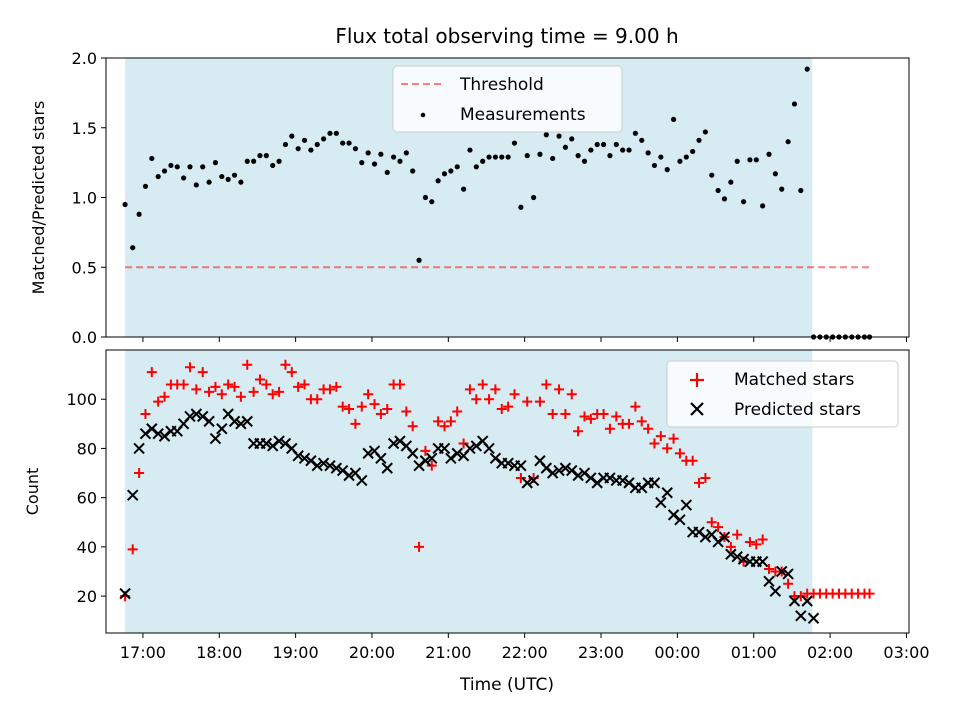 This screenshot has height=720, width=960. Describe the element at coordinates (219, 652) in the screenshot. I see `x-tick-label: 18:00` at that location.